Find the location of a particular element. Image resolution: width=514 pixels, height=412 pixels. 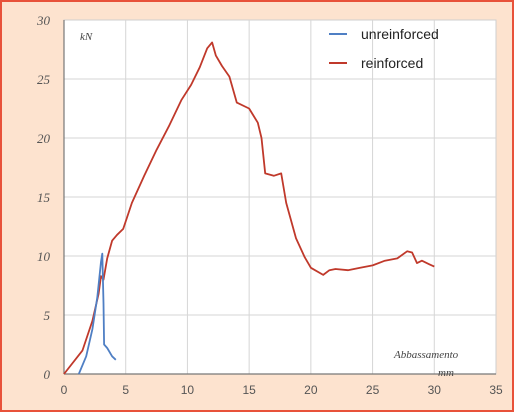

y-tick-label: 10 is located at coordinates (44, 256).